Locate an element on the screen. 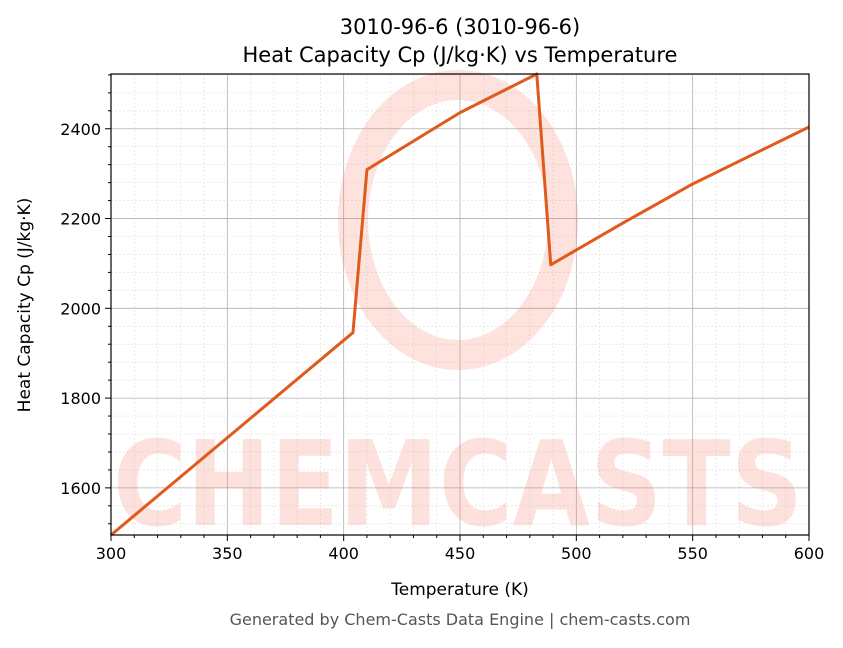  x-tick-label: 600 is located at coordinates (809, 553).